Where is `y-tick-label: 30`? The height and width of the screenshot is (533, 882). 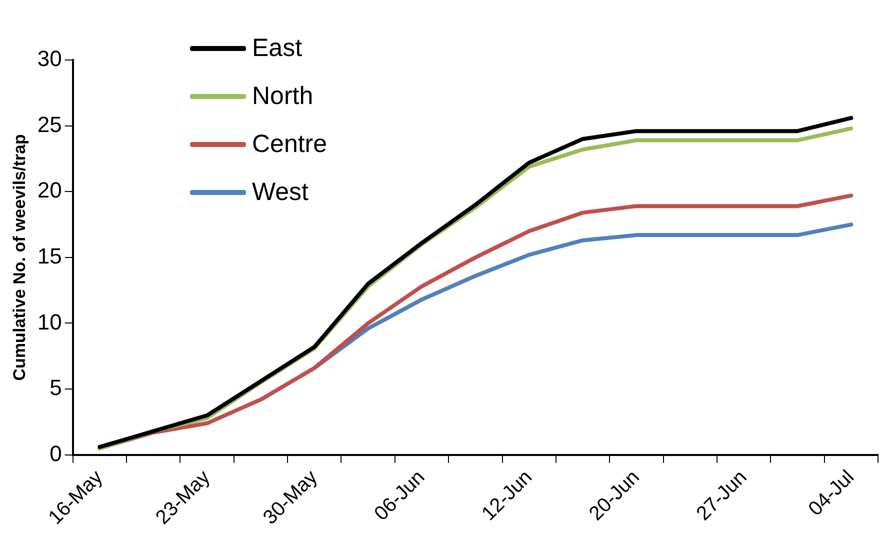
y-tick-label: 30 is located at coordinates (49, 59).